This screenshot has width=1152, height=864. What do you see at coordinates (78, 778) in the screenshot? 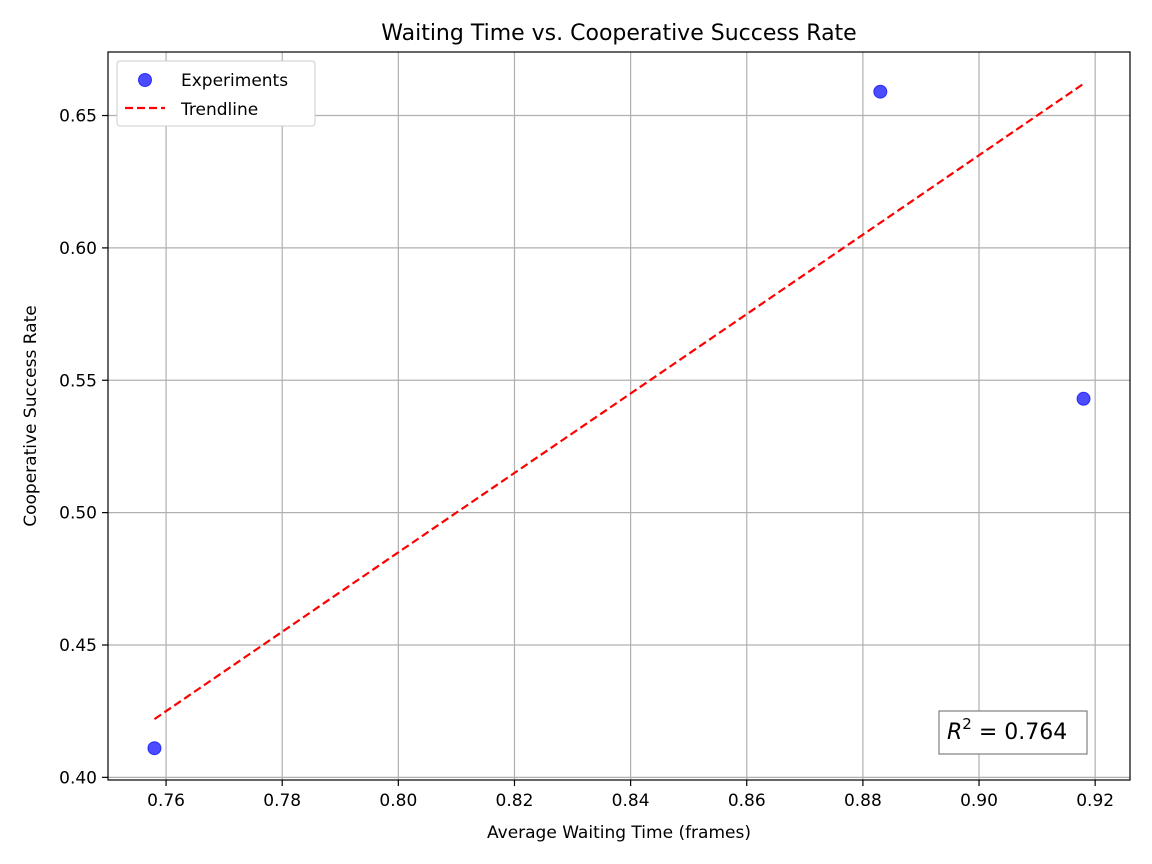
I see `y-tick-label: 0.40` at bounding box center [78, 778].